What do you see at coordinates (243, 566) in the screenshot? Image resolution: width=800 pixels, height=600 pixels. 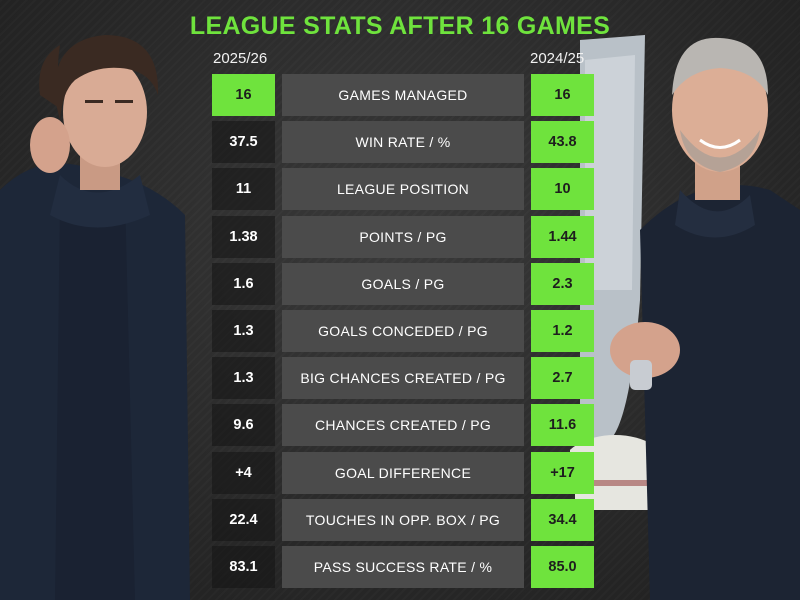 I see `left-value: 83.1` at bounding box center [243, 566].